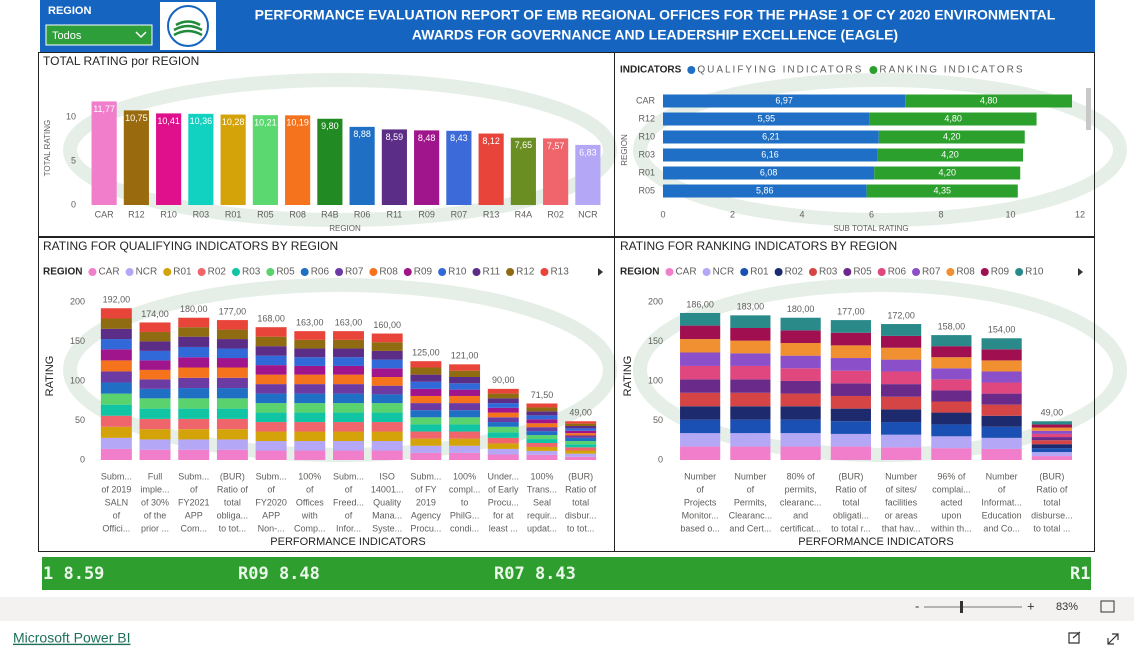 The width and height of the screenshot is (1134, 655). What do you see at coordinates (646, 100) in the screenshot?
I see `y-tick-label: CAR` at bounding box center [646, 100].